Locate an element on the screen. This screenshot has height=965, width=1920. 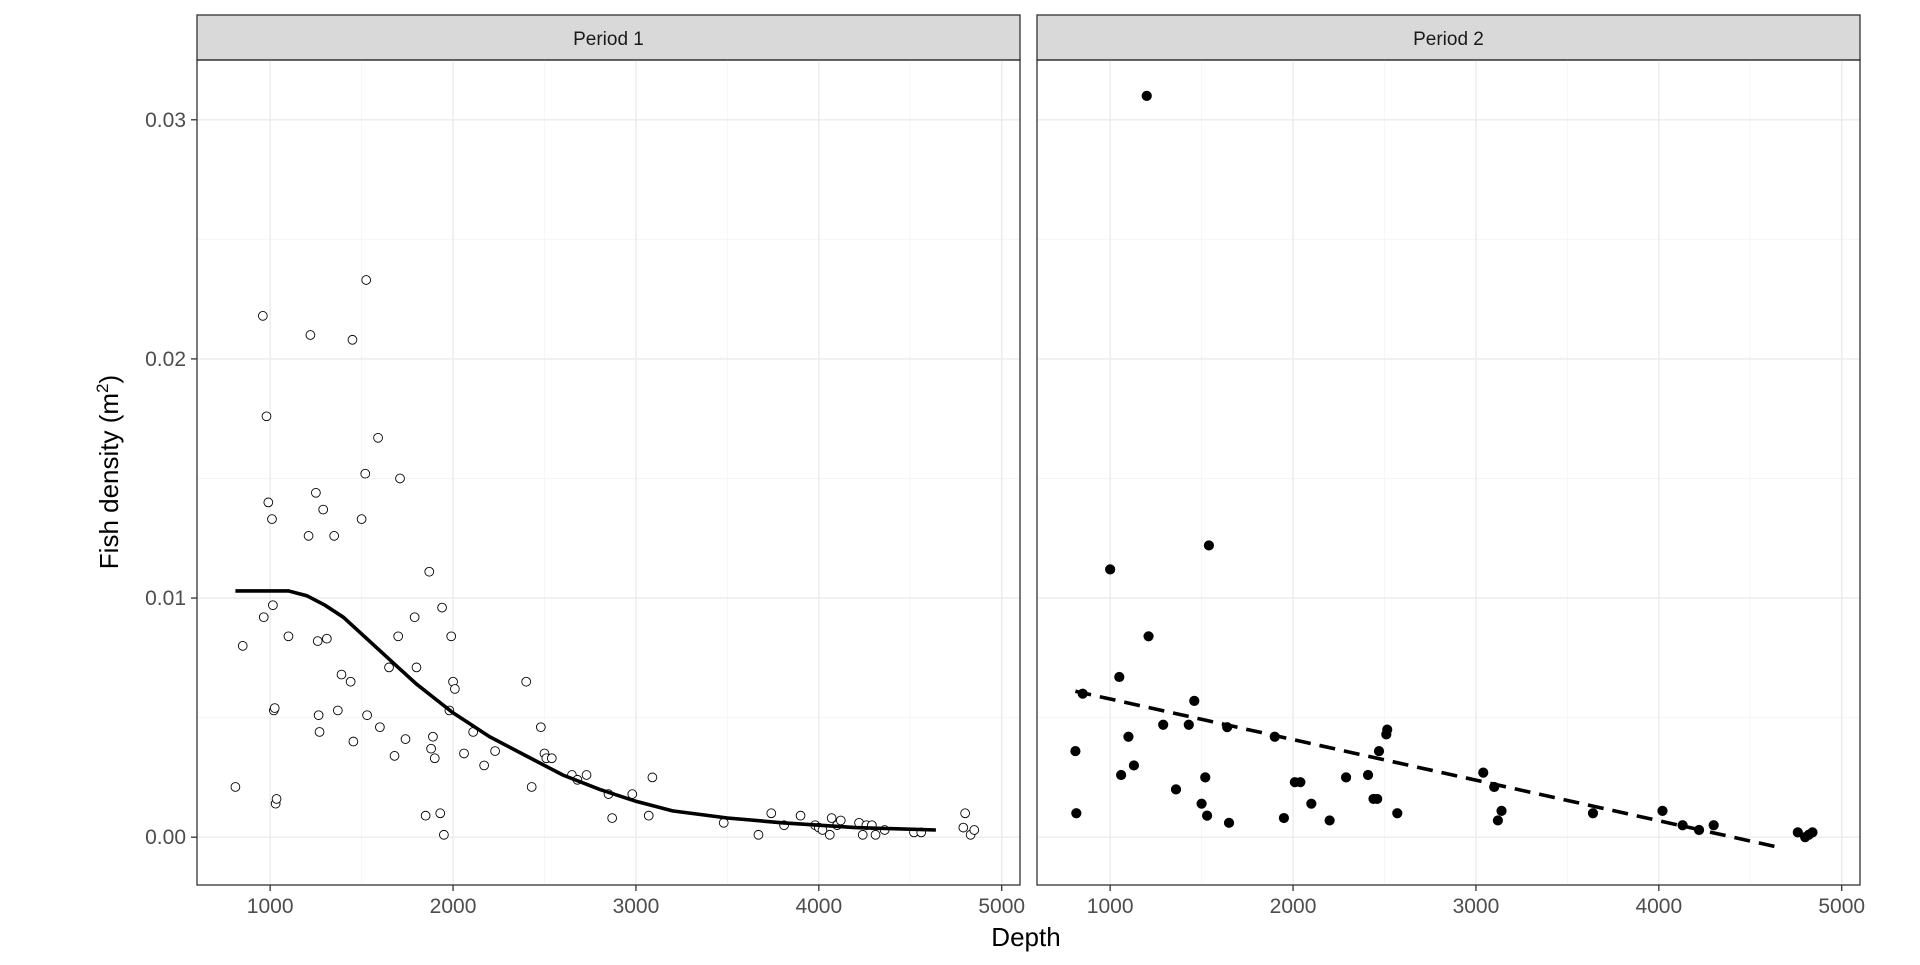
y-tick-label: 0.01 is located at coordinates (165, 598).